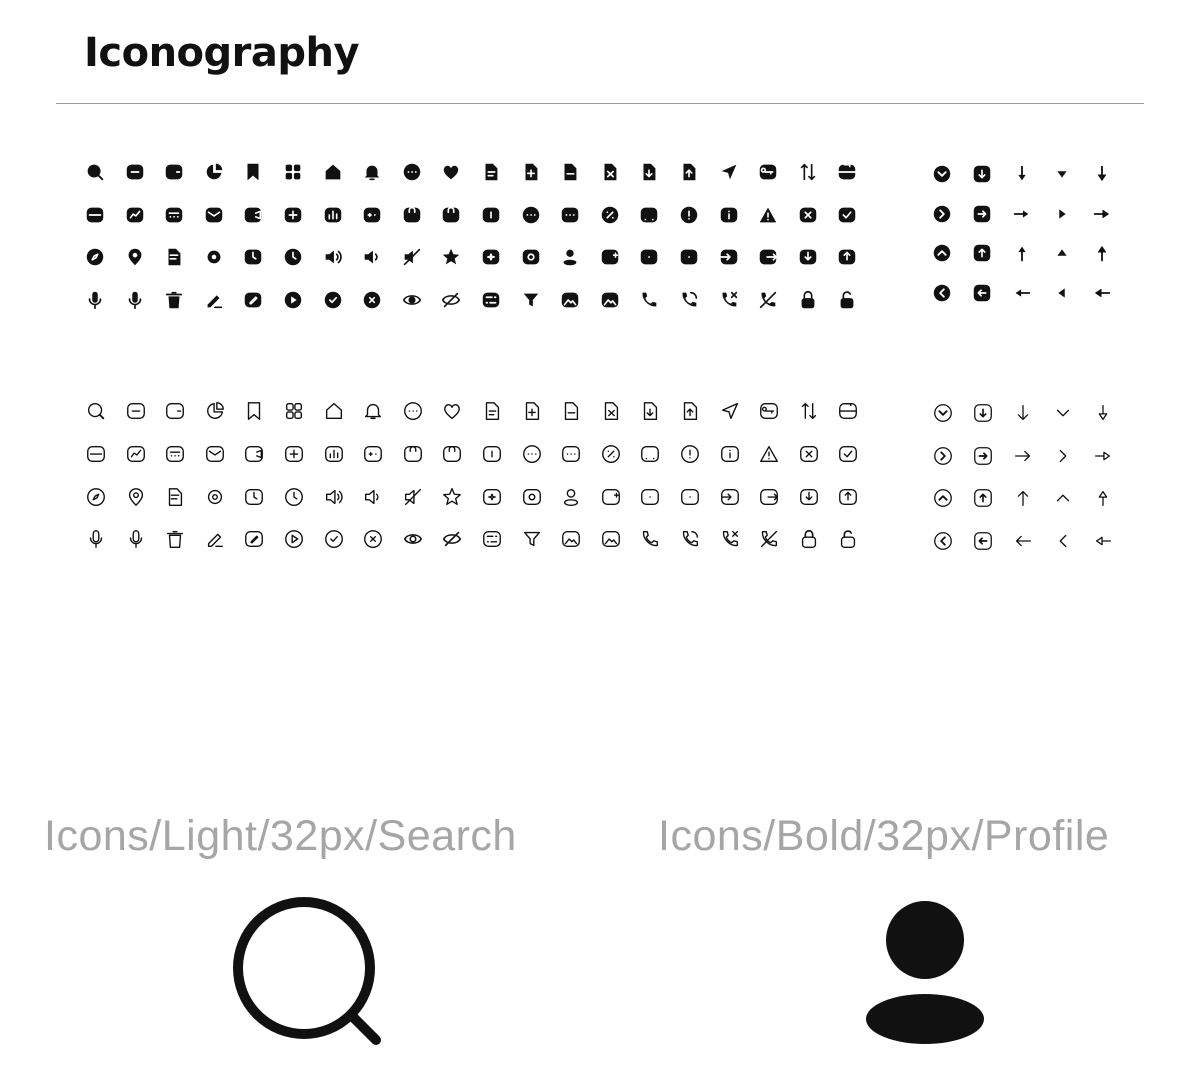 The image size is (1200, 1082). What do you see at coordinates (254, 454) in the screenshot?
I see `video-icon` at bounding box center [254, 454].